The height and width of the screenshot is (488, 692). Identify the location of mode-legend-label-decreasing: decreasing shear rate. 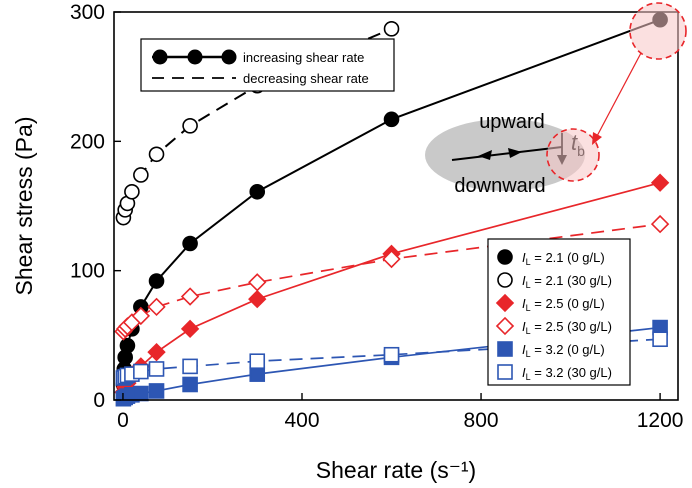
(306, 78).